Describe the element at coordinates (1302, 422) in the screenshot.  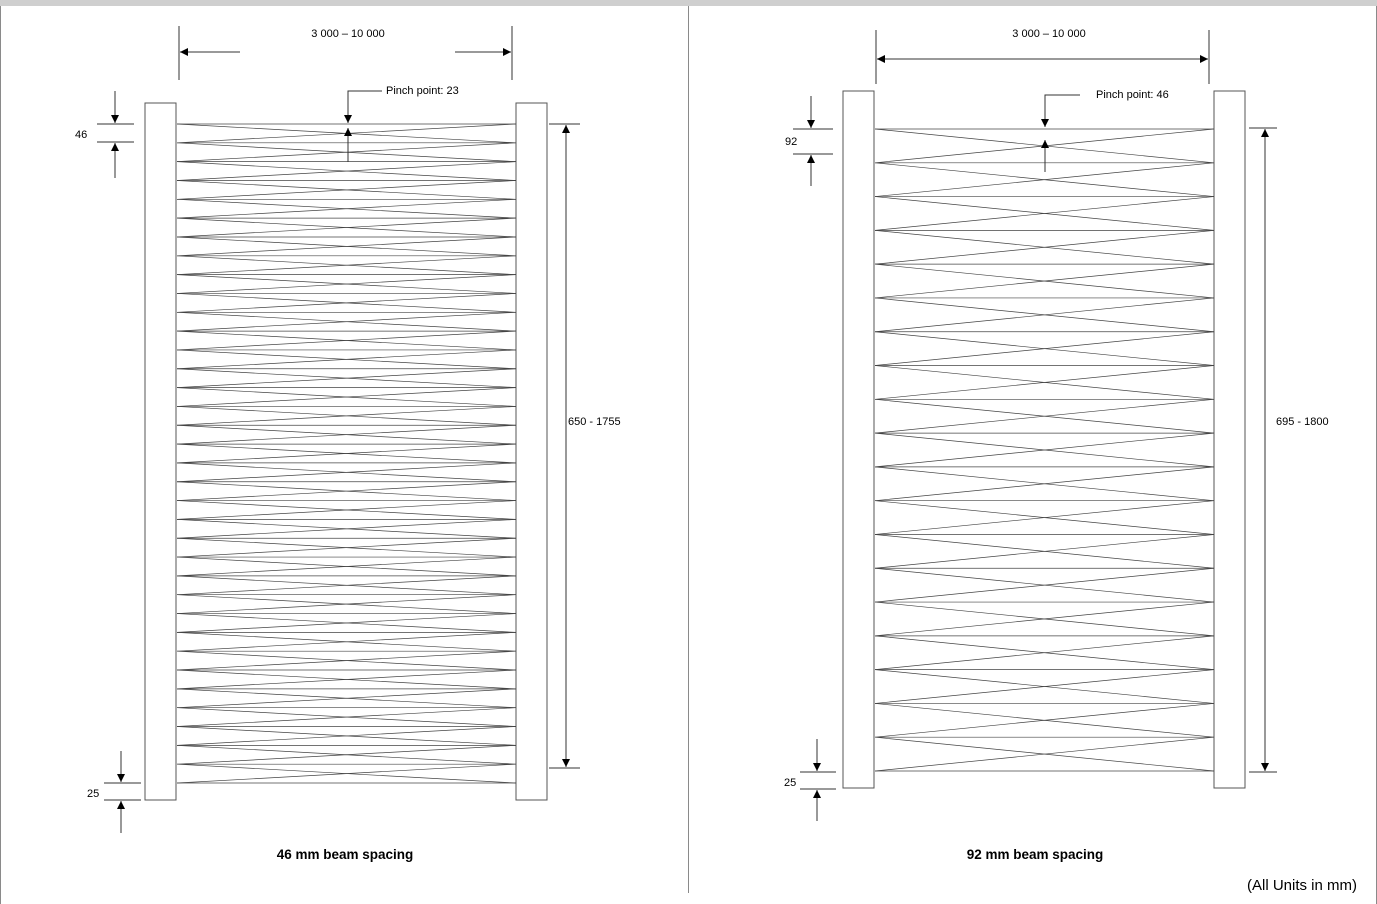
I see `right-height-label: 695 - 1800` at that location.